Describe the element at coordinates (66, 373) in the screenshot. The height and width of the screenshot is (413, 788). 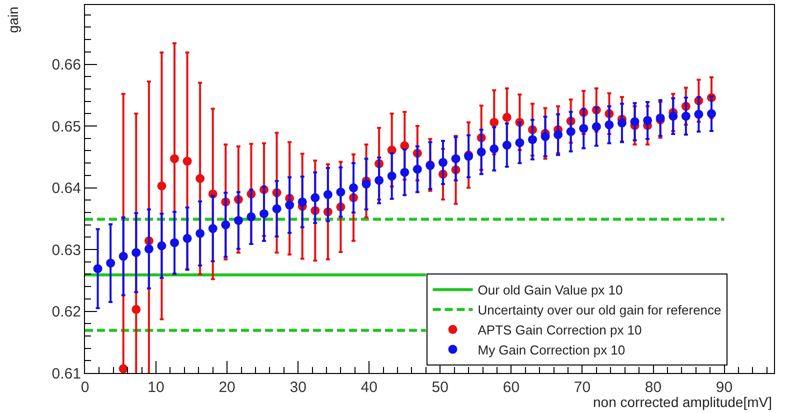
I see `y-tick-label: 0.61` at that location.